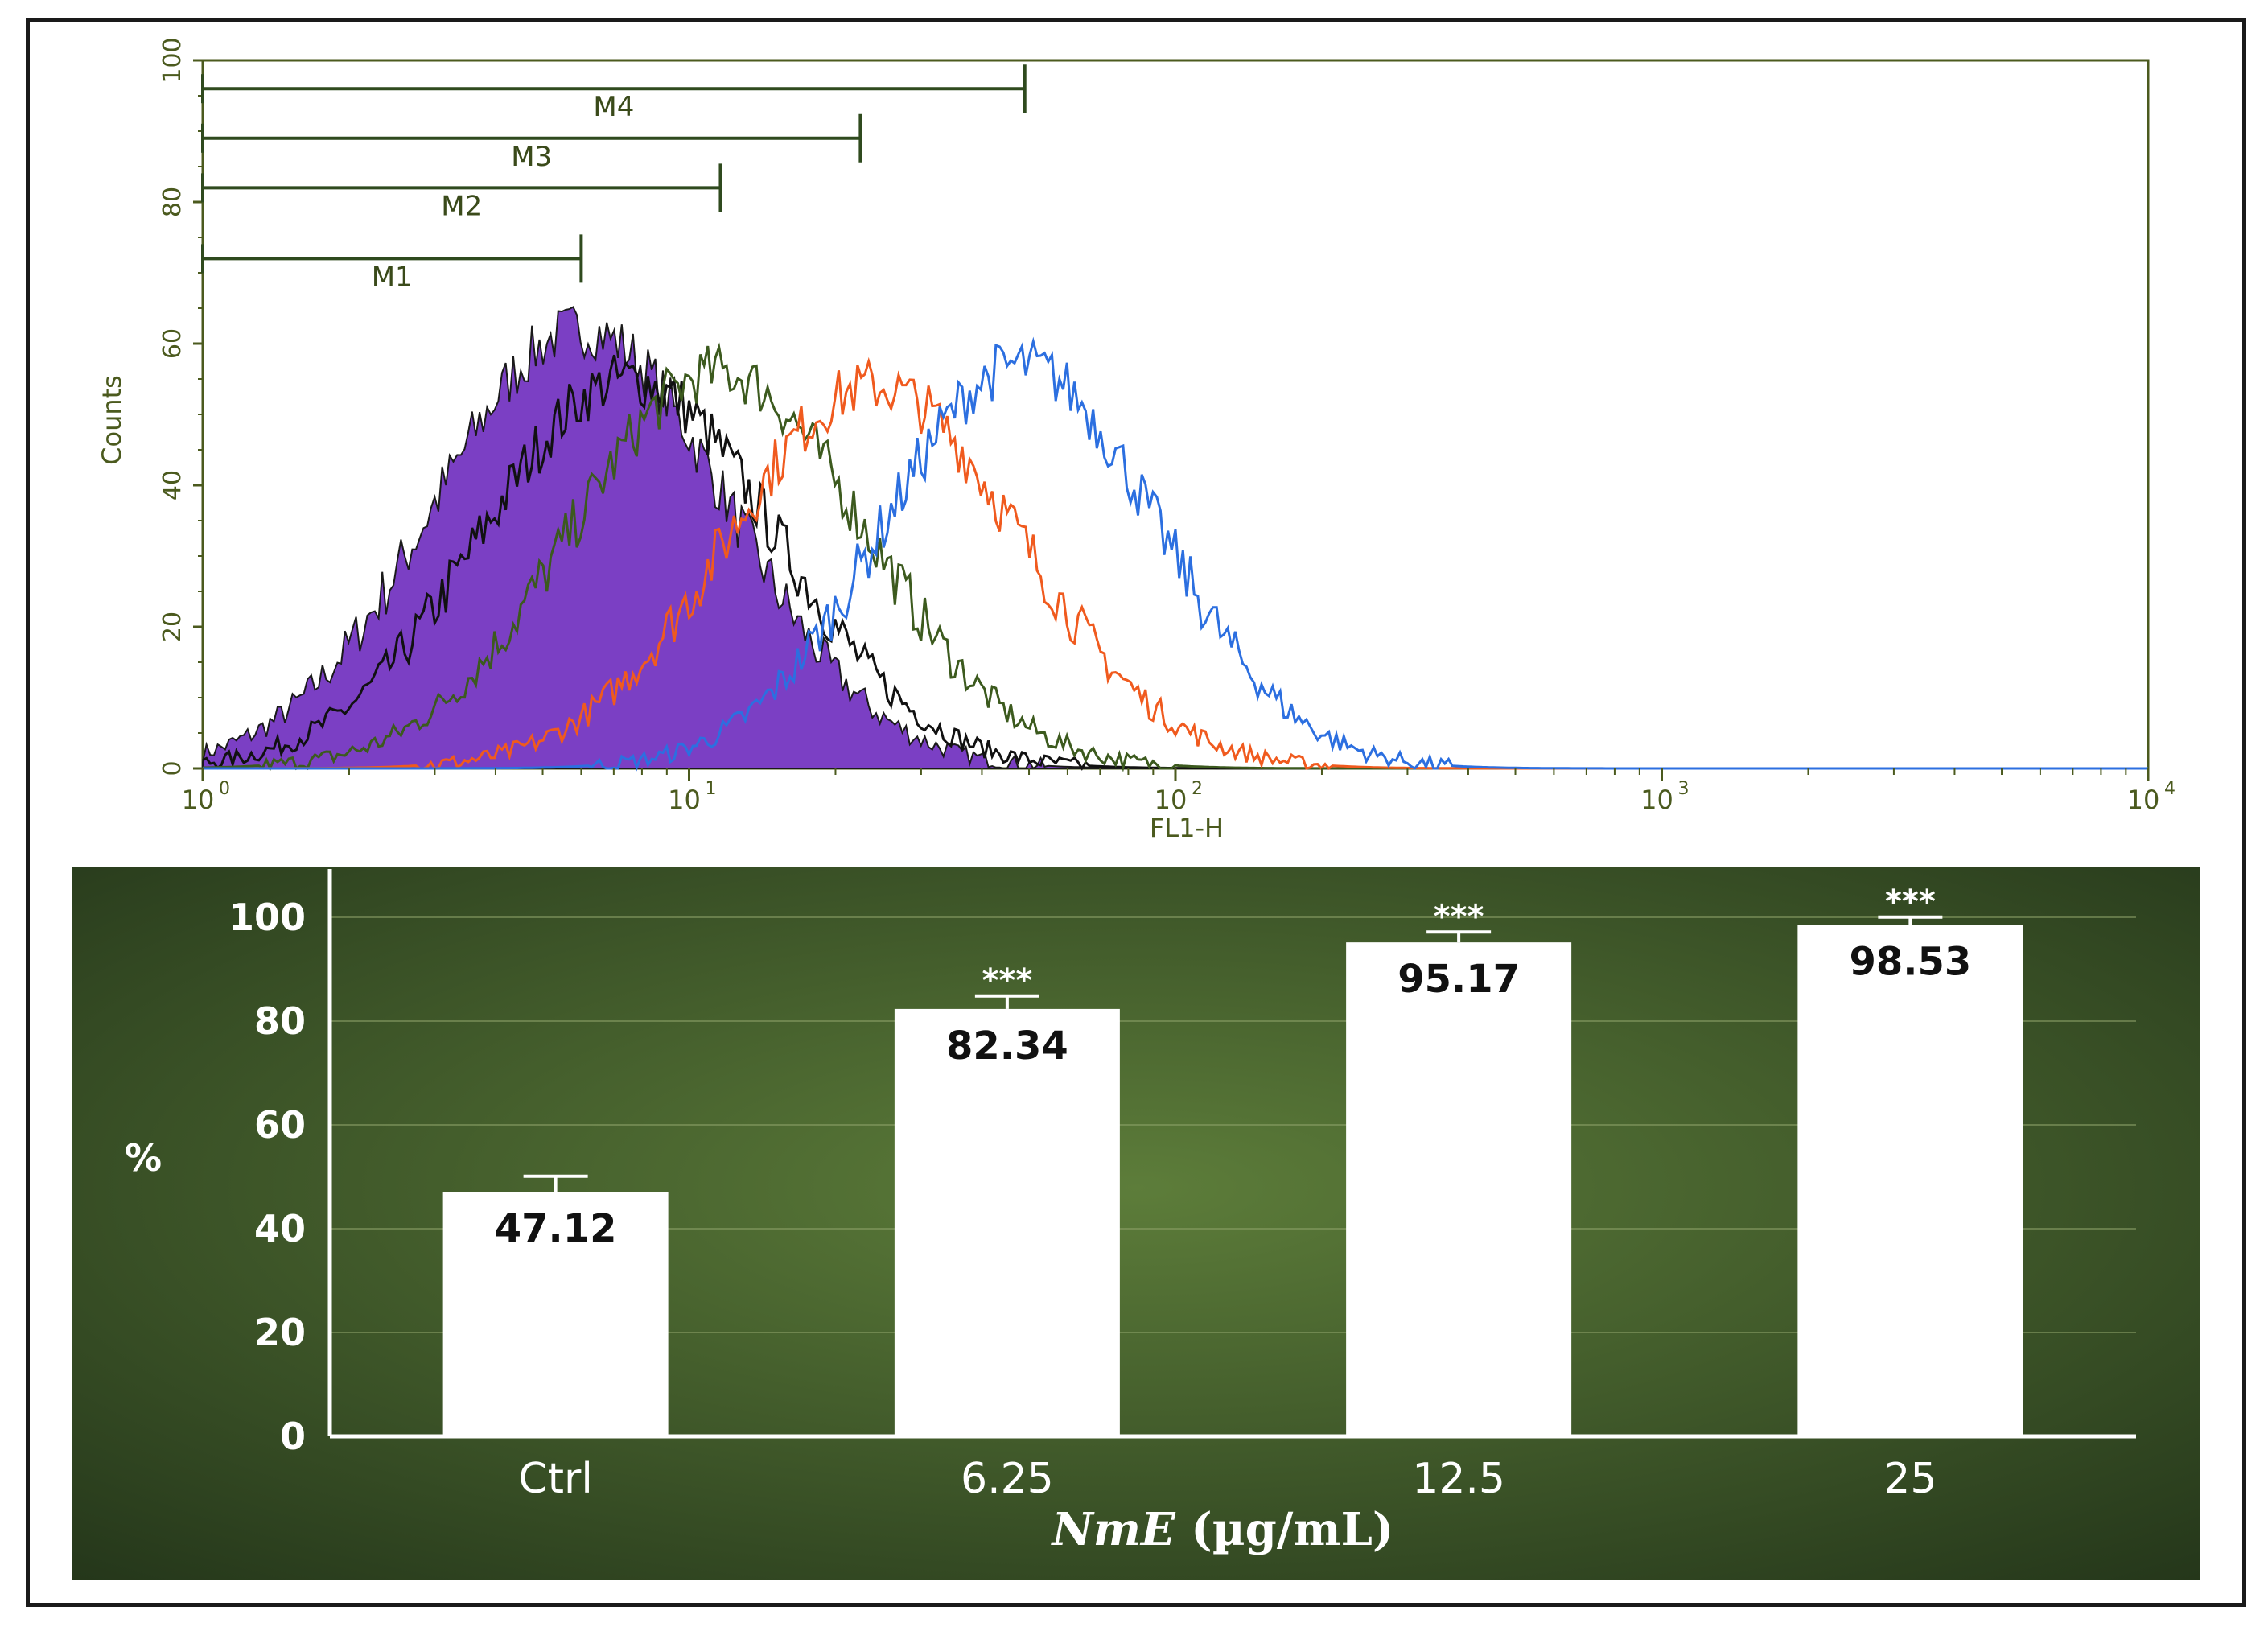  What do you see at coordinates (1458, 979) in the screenshot?
I see `bar-value-label: 95.17` at bounding box center [1458, 979].